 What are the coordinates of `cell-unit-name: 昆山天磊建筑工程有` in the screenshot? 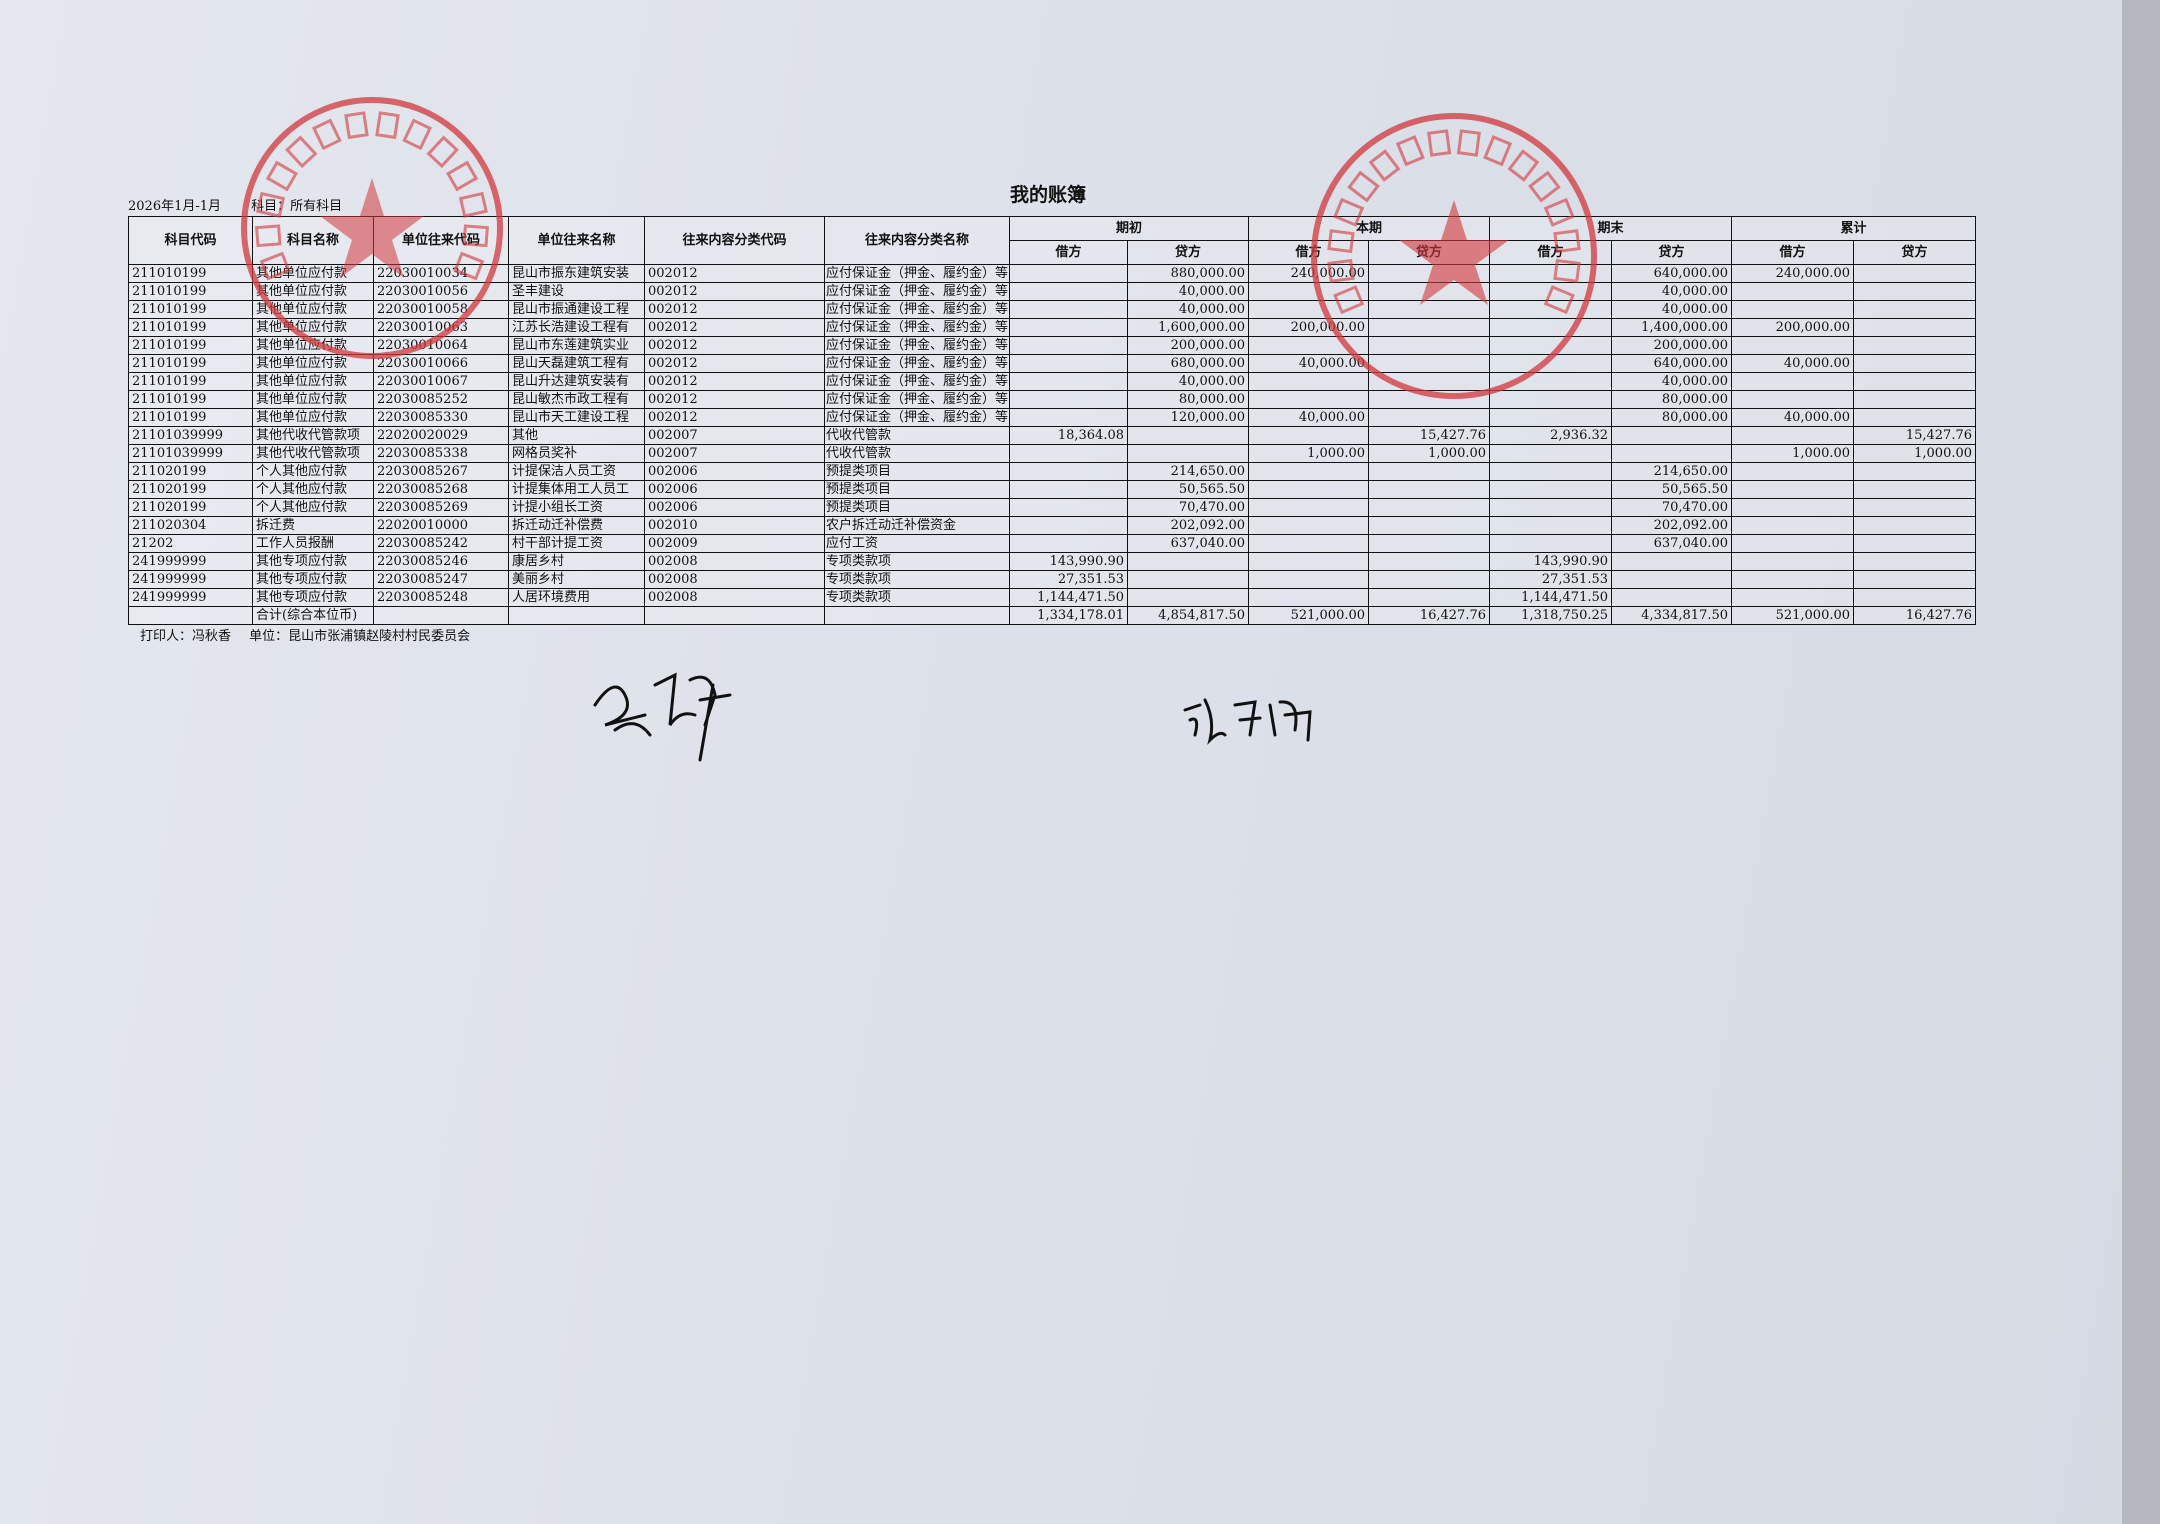 It's located at (576, 363).